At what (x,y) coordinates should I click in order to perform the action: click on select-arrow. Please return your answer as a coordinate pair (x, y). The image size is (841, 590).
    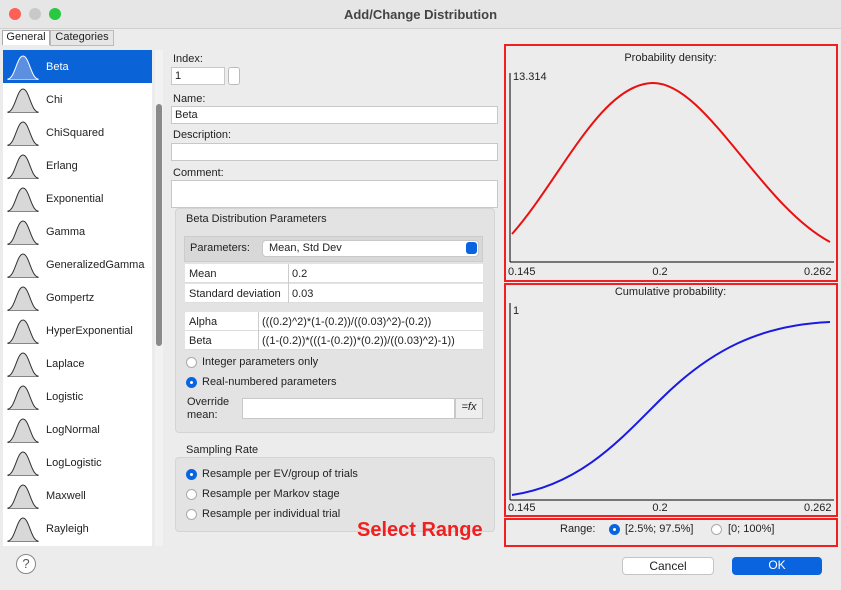
    Looking at the image, I should click on (471, 248).